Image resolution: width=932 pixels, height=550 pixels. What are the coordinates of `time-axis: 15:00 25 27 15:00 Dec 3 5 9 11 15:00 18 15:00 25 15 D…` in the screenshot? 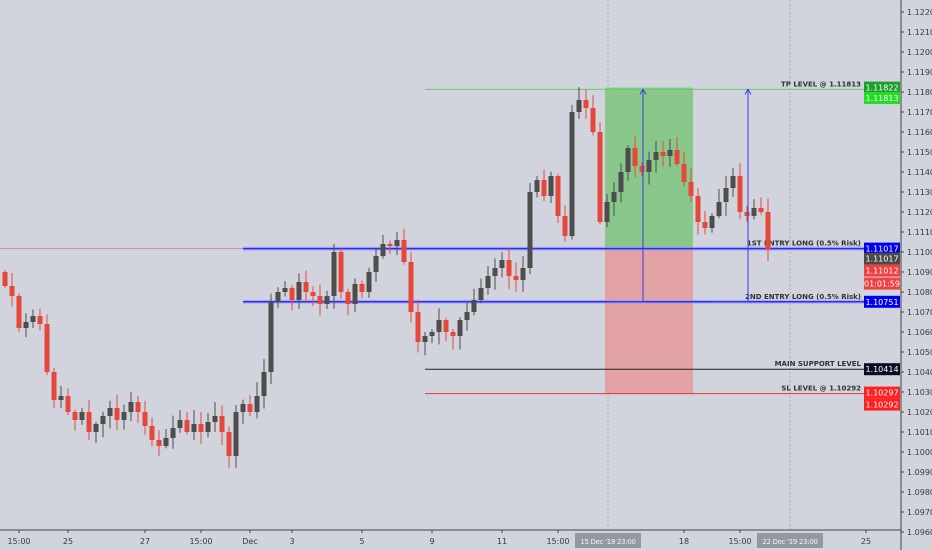 It's located at (439, 539).